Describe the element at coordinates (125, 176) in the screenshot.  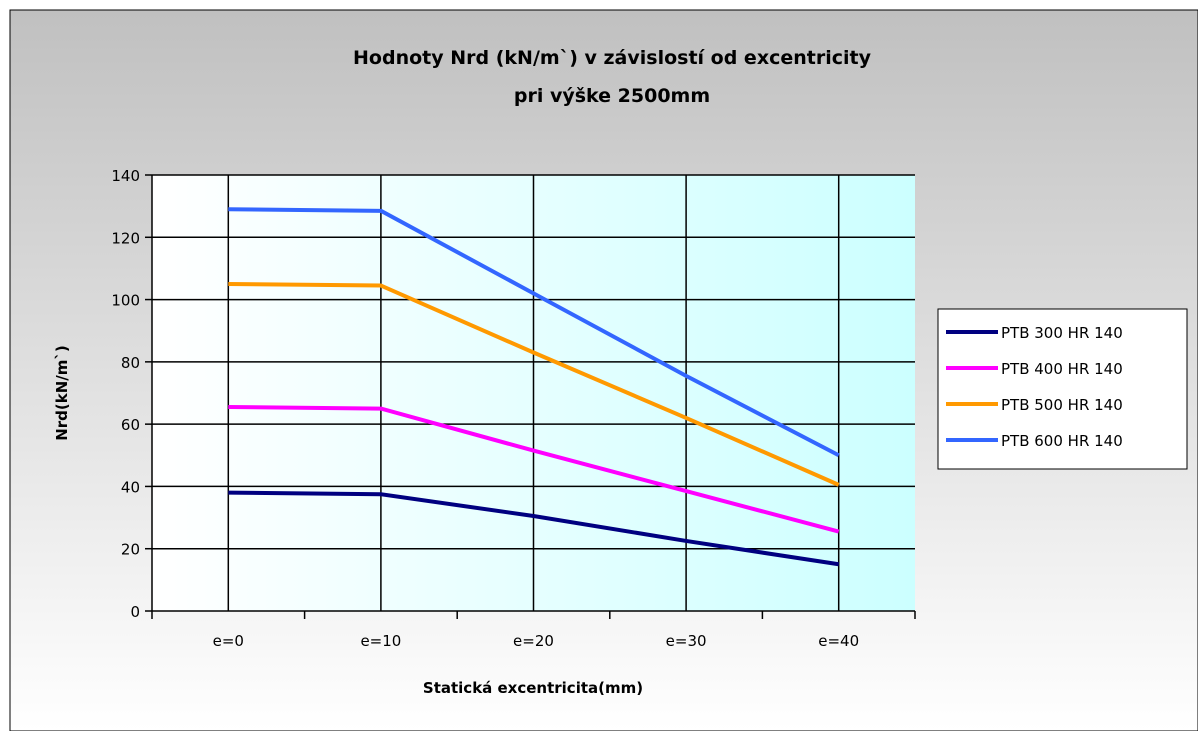
I see `y-tick-label: 140` at that location.